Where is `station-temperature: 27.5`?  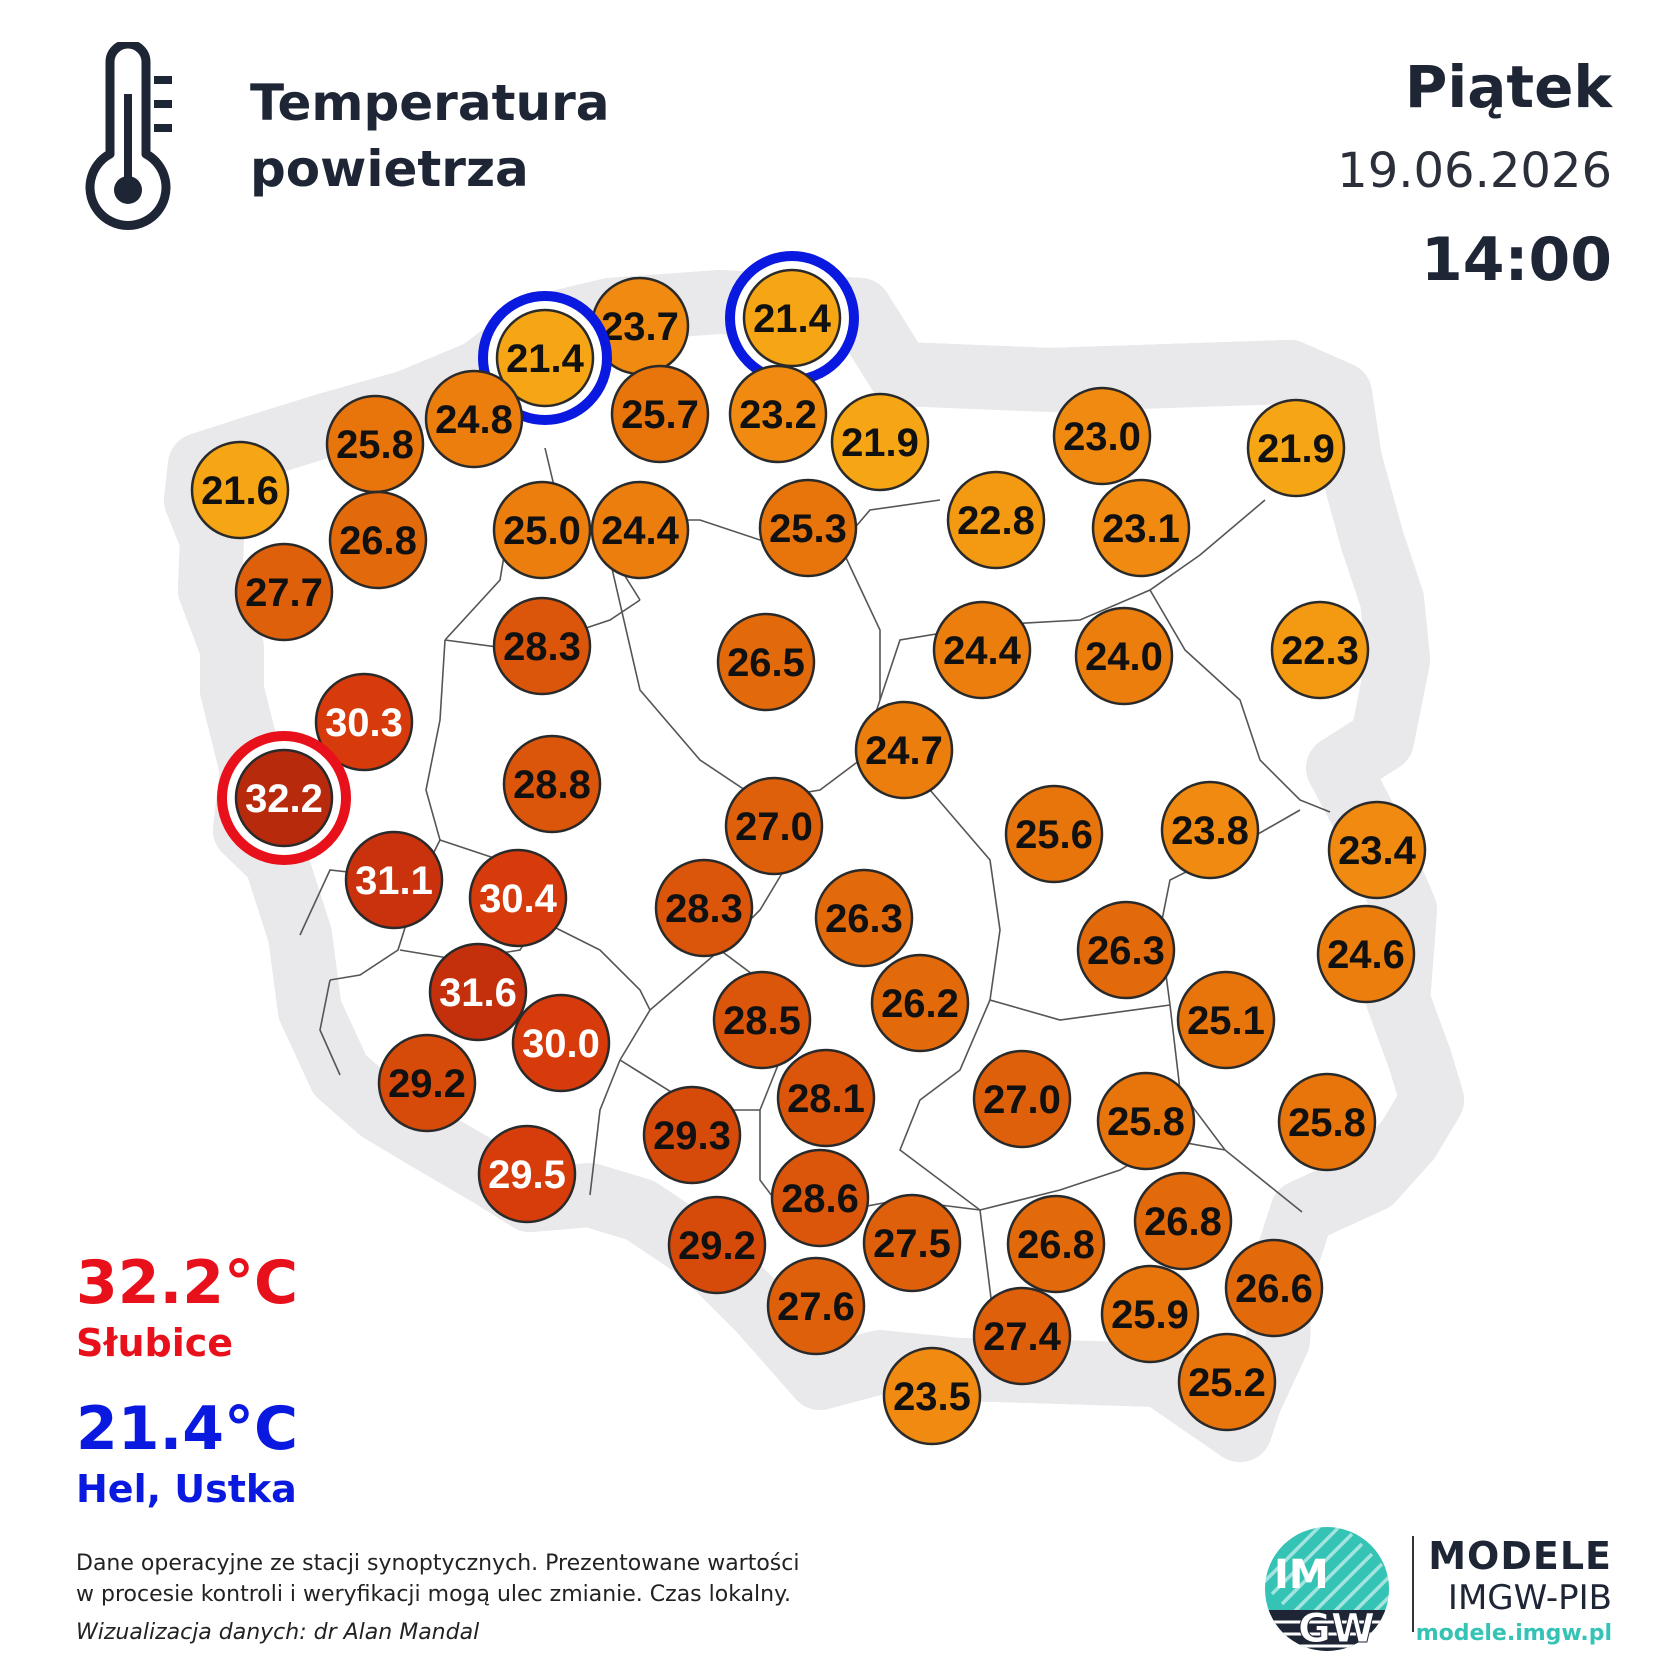 station-temperature: 27.5 is located at coordinates (912, 1244).